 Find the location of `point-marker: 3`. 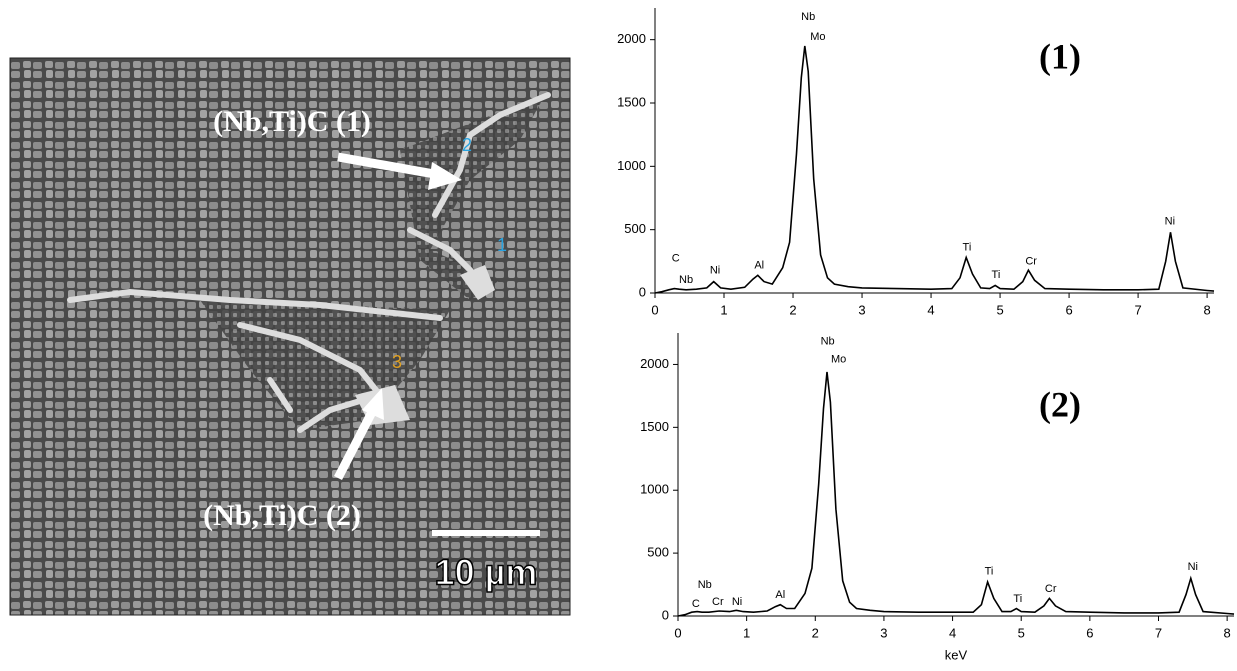

point-marker: 3 is located at coordinates (397, 362).